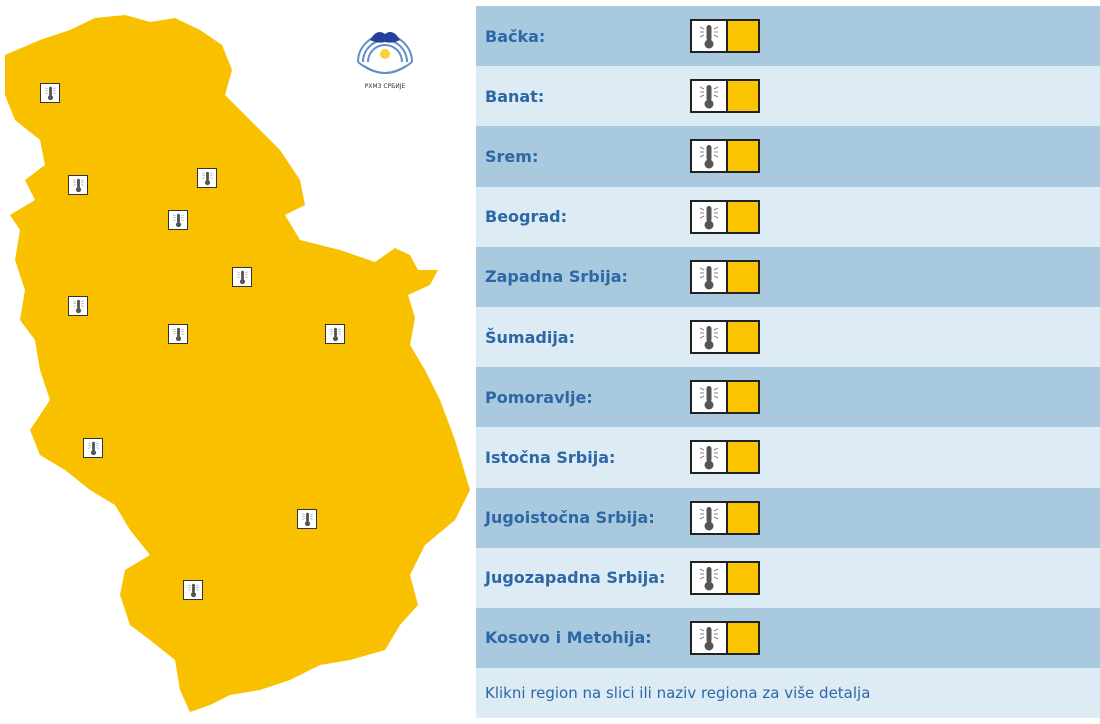 The image size is (1100, 724). What do you see at coordinates (526, 217) in the screenshot?
I see `region-name-link: Beograd:` at bounding box center [526, 217].